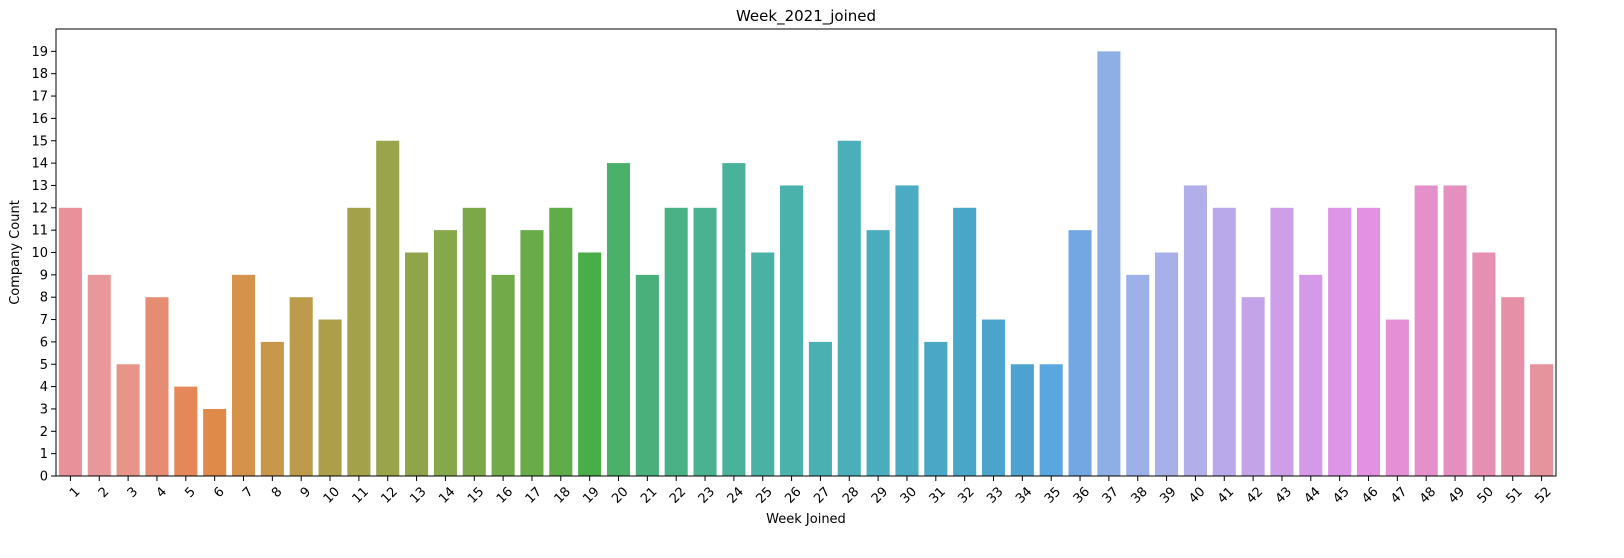 This screenshot has height=558, width=1624. I want to click on y-tick-label: 13, so click(39, 186).